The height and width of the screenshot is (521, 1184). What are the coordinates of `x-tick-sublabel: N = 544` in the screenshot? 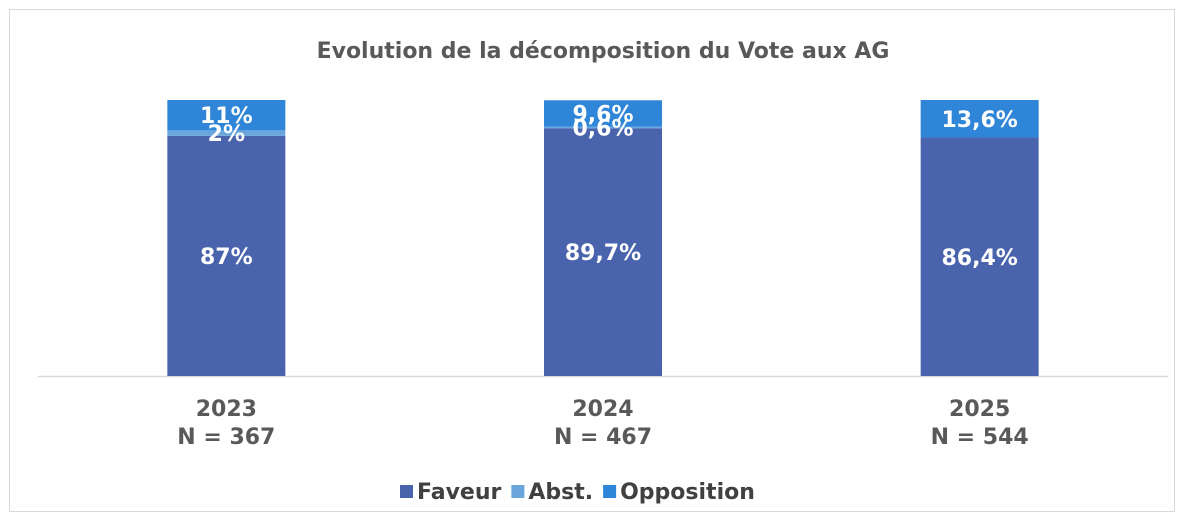 It's located at (980, 437).